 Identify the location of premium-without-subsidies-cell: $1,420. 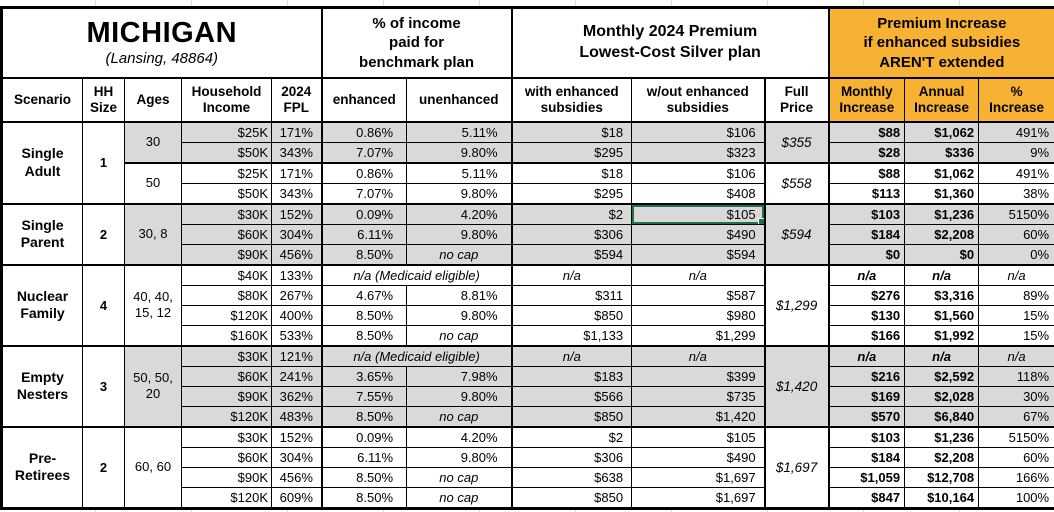
(698, 416).